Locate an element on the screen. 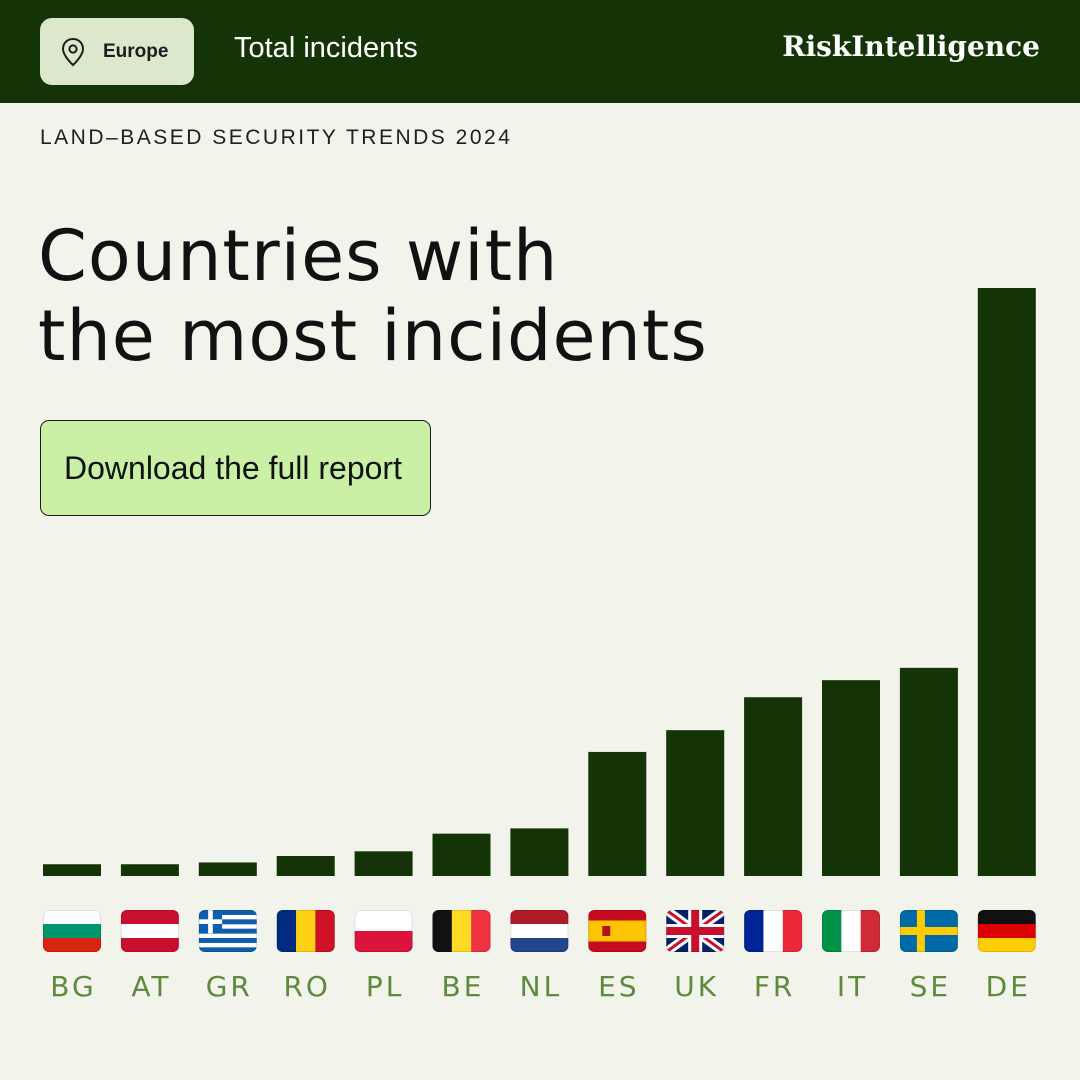 The width and height of the screenshot is (1080, 1080). metric-title: Total incidents is located at coordinates (326, 48).